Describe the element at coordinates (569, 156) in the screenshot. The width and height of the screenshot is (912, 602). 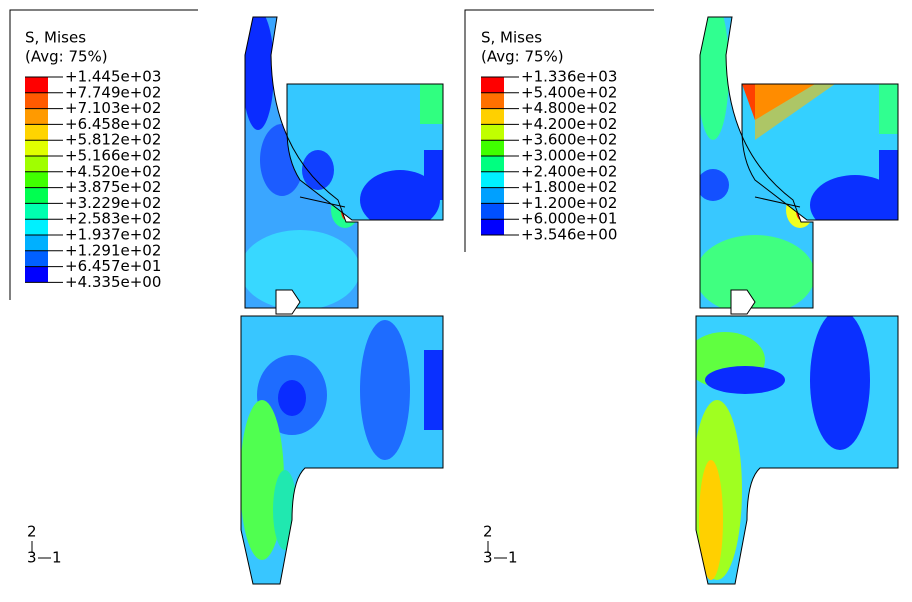
I see `legend-label: +3.000e+02` at that location.